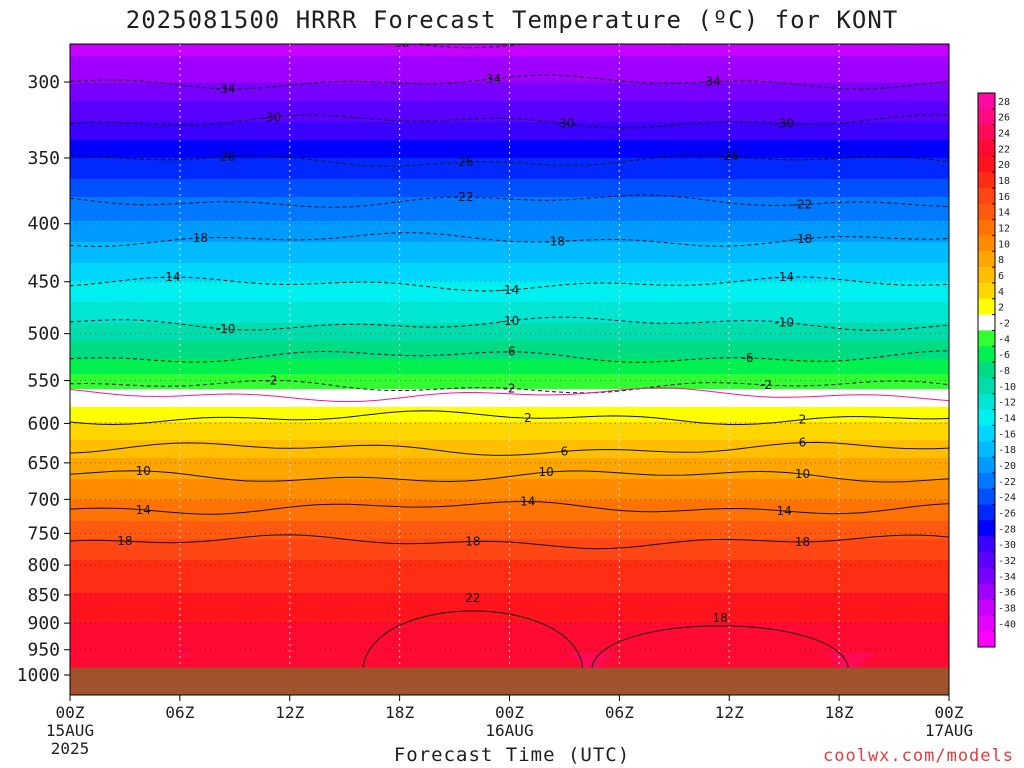 The height and width of the screenshot is (768, 1024). Describe the element at coordinates (1004, 134) in the screenshot. I see `colorbar-label: 24` at that location.